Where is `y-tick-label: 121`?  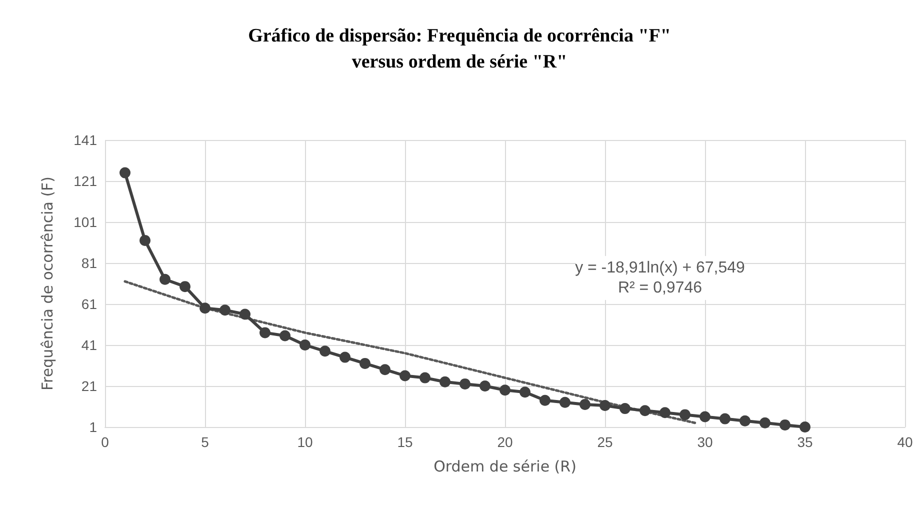
y-tick-label: 121 is located at coordinates (86, 181).